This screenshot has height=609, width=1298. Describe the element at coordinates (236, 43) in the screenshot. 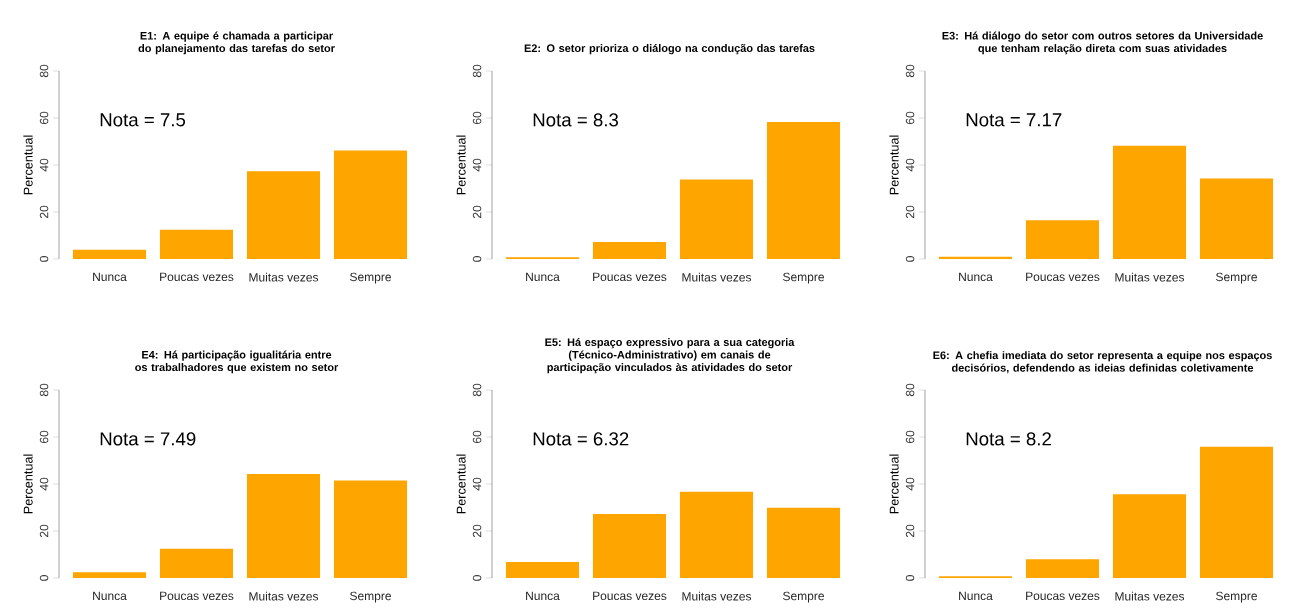

I see `chart-title: E1: A equipe é chamada a participar do planejamento das tarefas do setor` at that location.